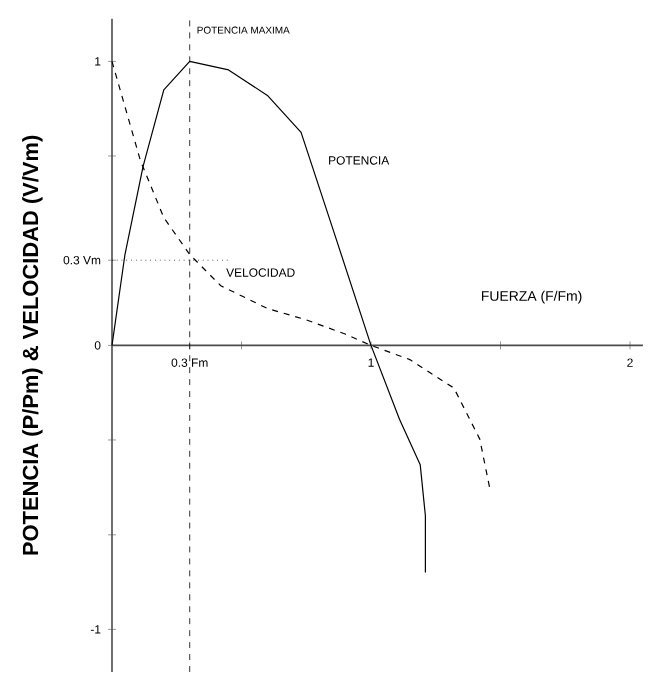  I want to click on y-axis-title: POTENCIA (P/Pm) & VELOCIDAD (V/Vm), so click(32, 345).